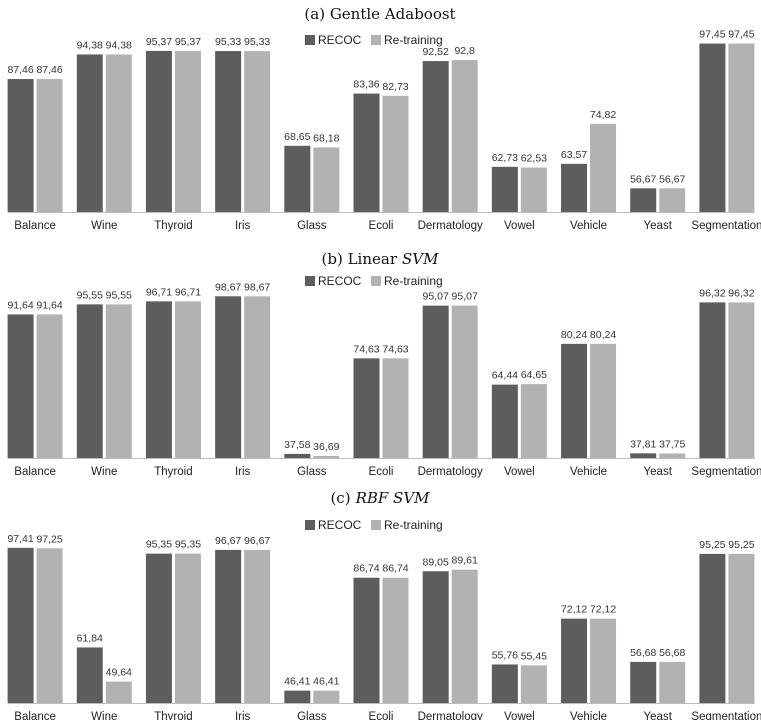 This screenshot has width=761, height=720. I want to click on data-label: 37,75, so click(672, 444).